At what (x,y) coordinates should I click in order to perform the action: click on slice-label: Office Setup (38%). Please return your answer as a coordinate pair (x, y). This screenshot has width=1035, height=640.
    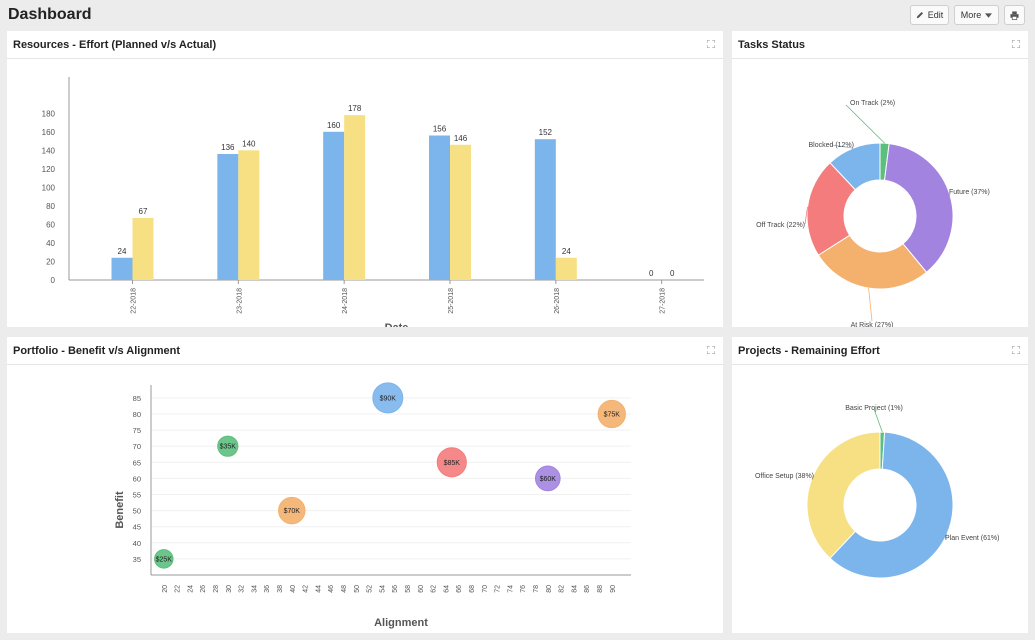
    Looking at the image, I should click on (784, 476).